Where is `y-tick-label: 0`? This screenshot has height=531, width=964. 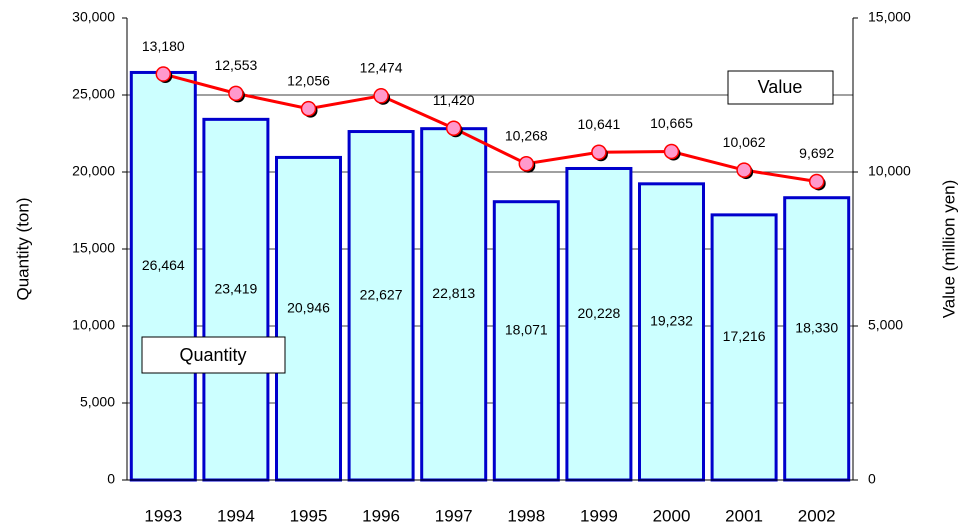 y-tick-label: 0 is located at coordinates (111, 479).